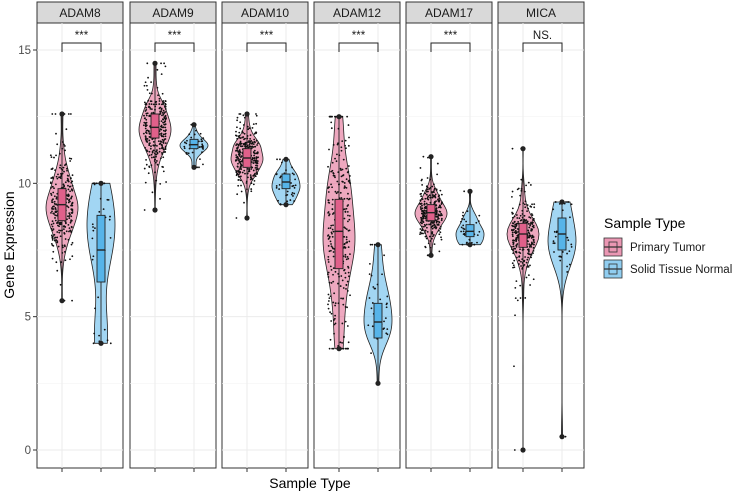 The width and height of the screenshot is (739, 494). I want to click on tumor-outlier, so click(431, 157).